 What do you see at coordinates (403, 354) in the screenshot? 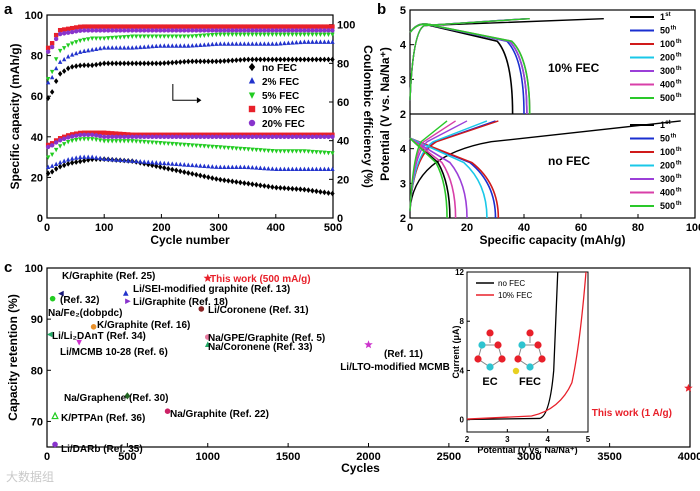
I see `reference-label: (Ref. 11)` at bounding box center [403, 354].